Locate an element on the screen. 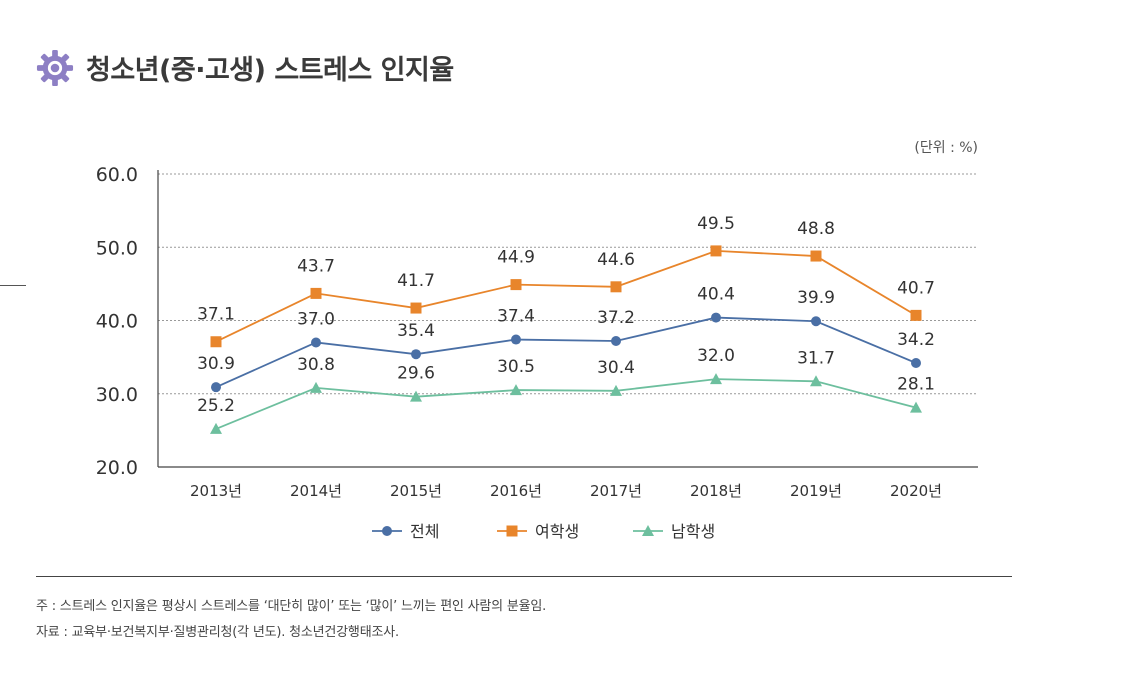 The height and width of the screenshot is (688, 1125). x-tick-label: 2014년 is located at coordinates (316, 491).